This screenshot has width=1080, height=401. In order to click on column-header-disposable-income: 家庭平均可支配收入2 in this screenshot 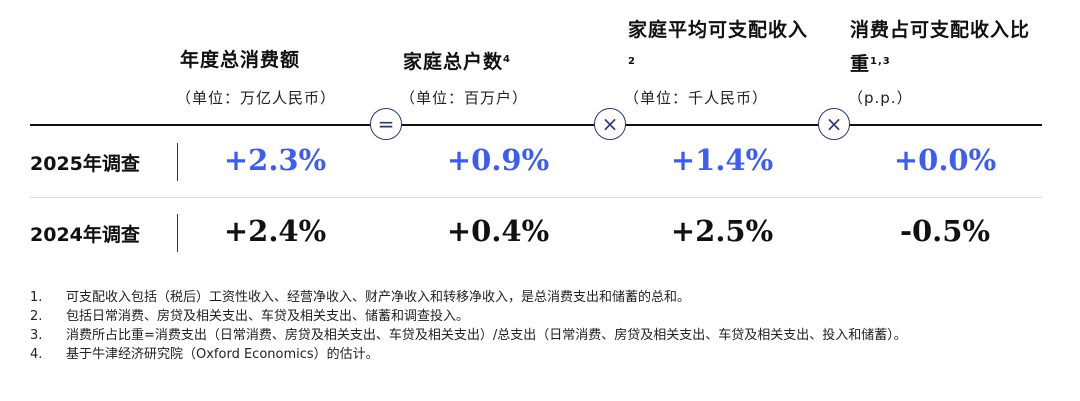, I will do `click(718, 43)`.